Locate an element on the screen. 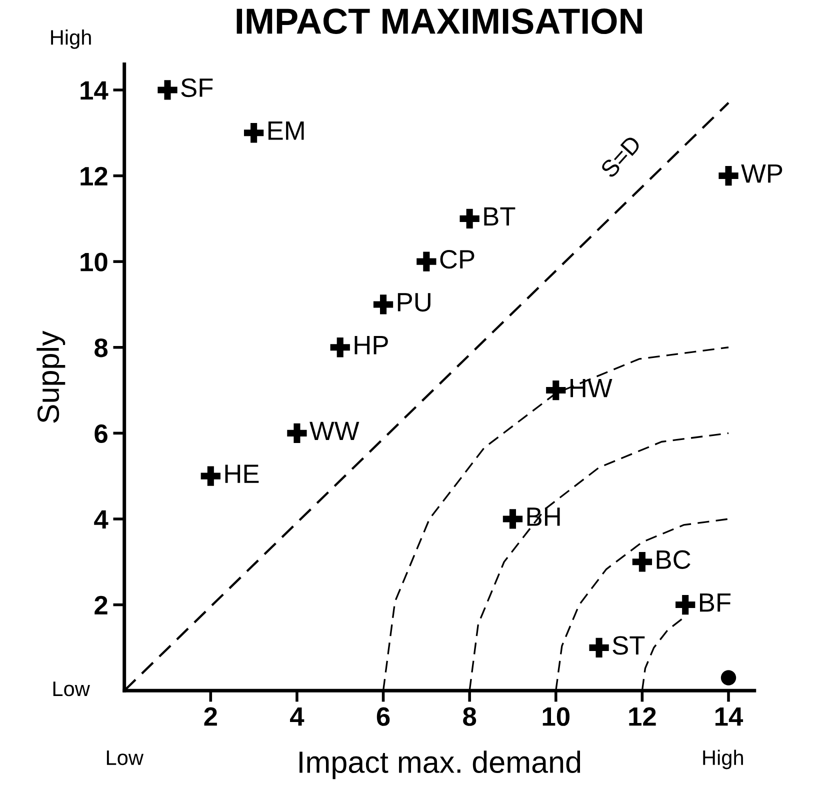 The image size is (829, 803). data-label: WW is located at coordinates (335, 431).